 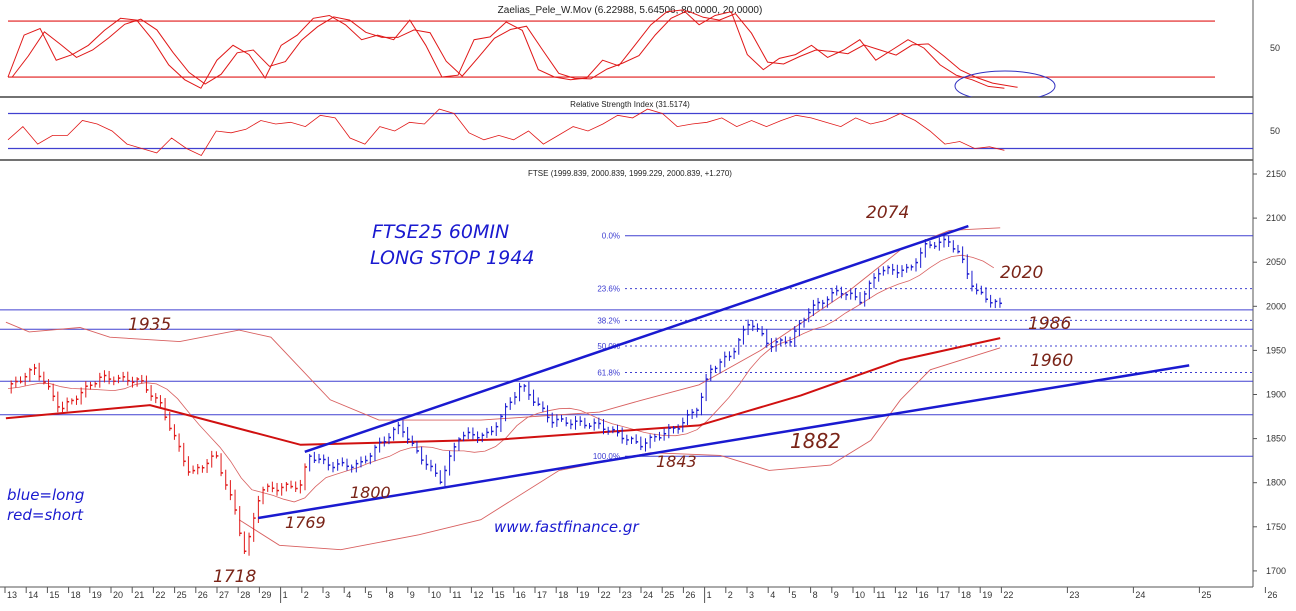 I want to click on y-tick-label: 1800, so click(x=1276, y=483).